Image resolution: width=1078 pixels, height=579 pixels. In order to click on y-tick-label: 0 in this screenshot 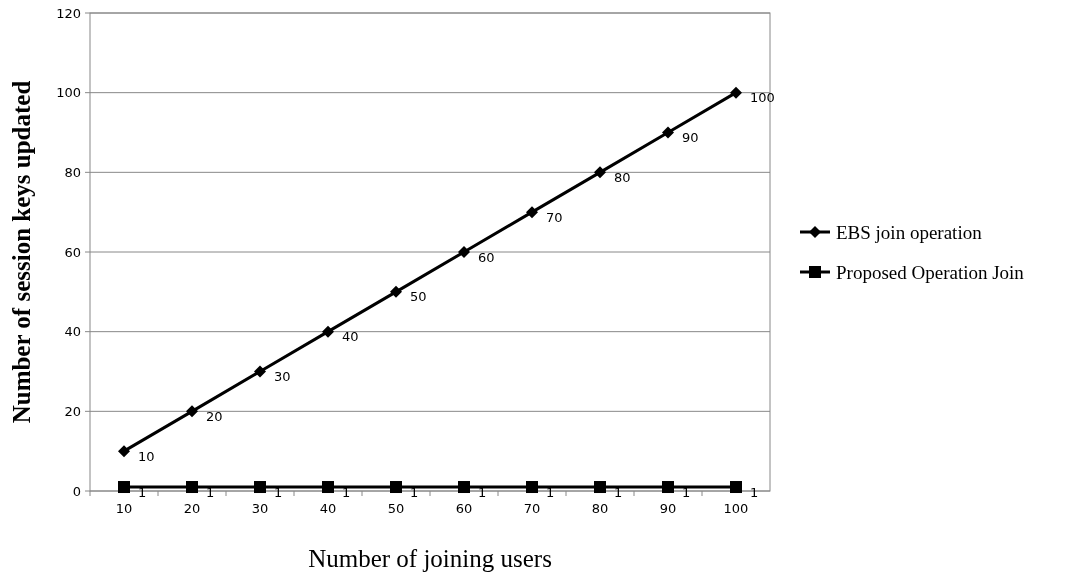, I will do `click(76, 491)`.